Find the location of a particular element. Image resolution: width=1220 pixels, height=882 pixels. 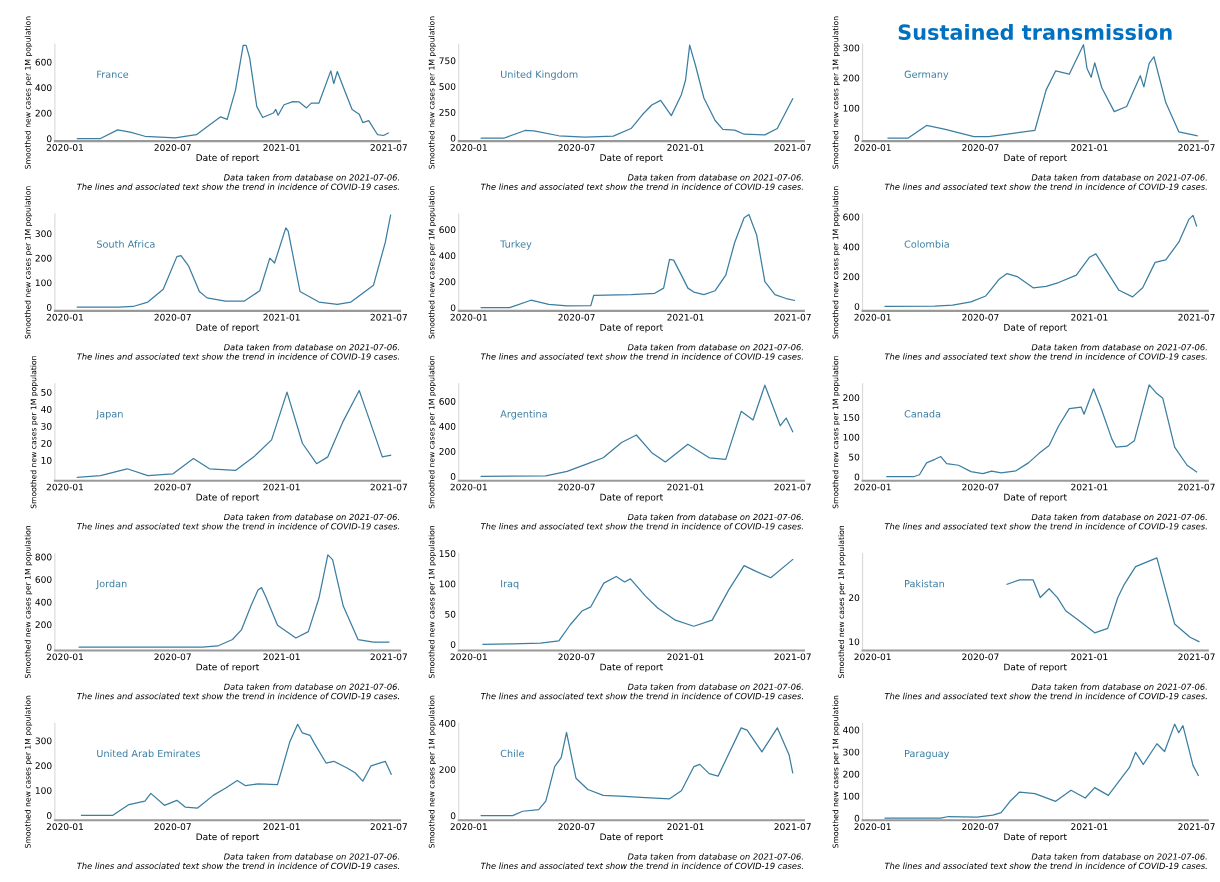

text: United Arab Emirates is located at coordinates (148, 753).